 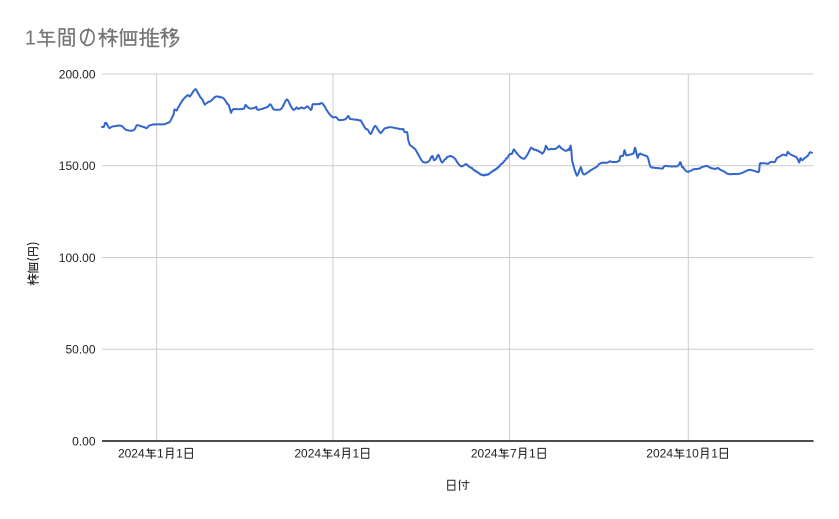 What do you see at coordinates (336, 453) in the screenshot?
I see `svg-text: 4` at bounding box center [336, 453].